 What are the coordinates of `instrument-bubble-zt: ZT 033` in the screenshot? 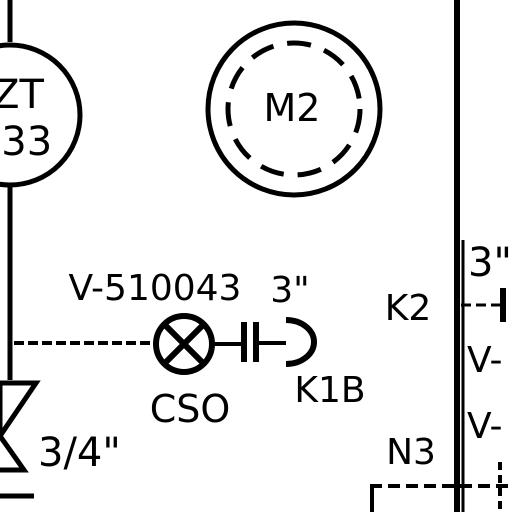 It's located at (41, 115).